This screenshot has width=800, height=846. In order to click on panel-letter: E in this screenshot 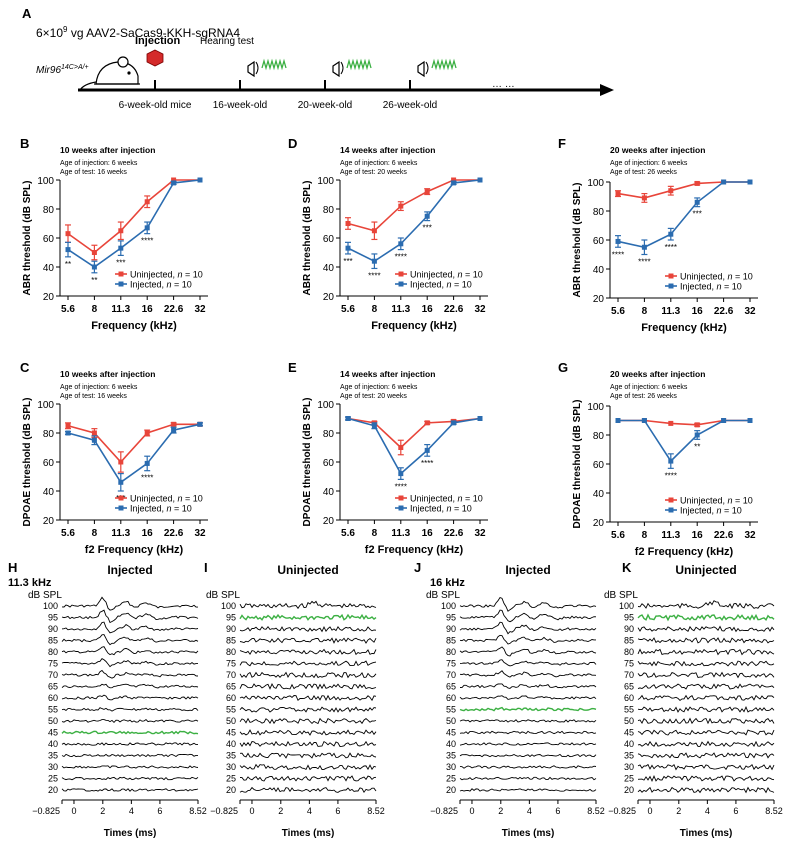, I will do `click(292, 367)`.